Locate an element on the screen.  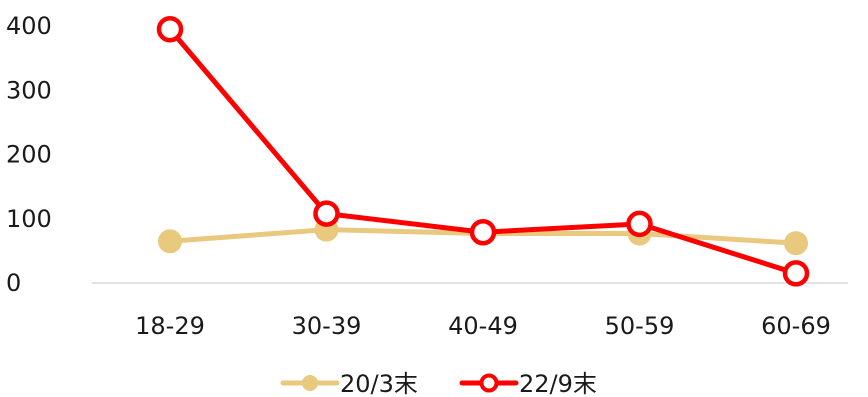
y-tick-label: 300 is located at coordinates (29, 90).